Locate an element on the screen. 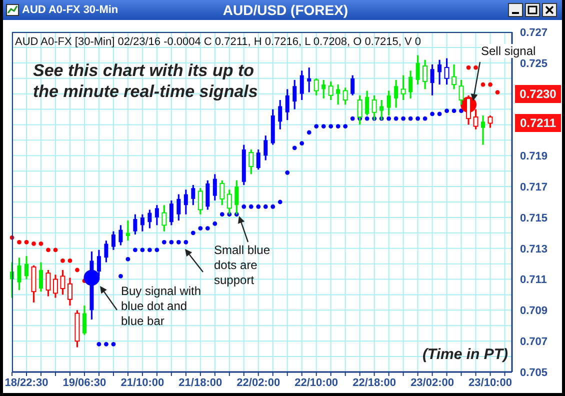  x-tick-label: 19/06:30 is located at coordinates (84, 382).